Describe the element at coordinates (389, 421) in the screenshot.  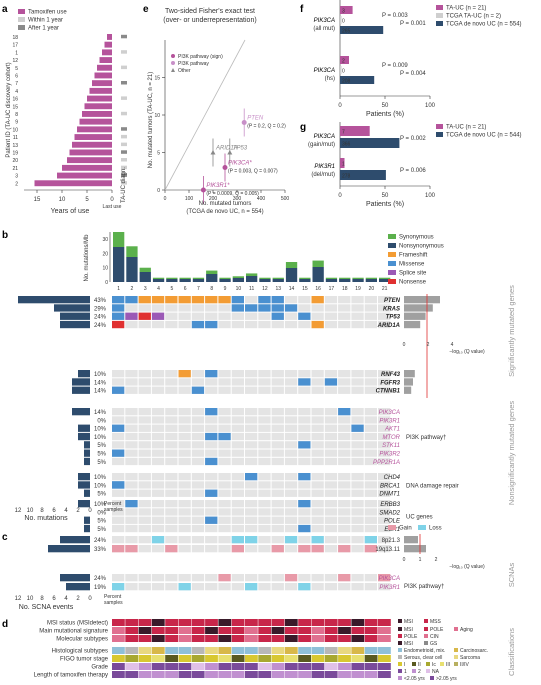
I see `gene-label-PIK3R1: PIK3R1` at that location.